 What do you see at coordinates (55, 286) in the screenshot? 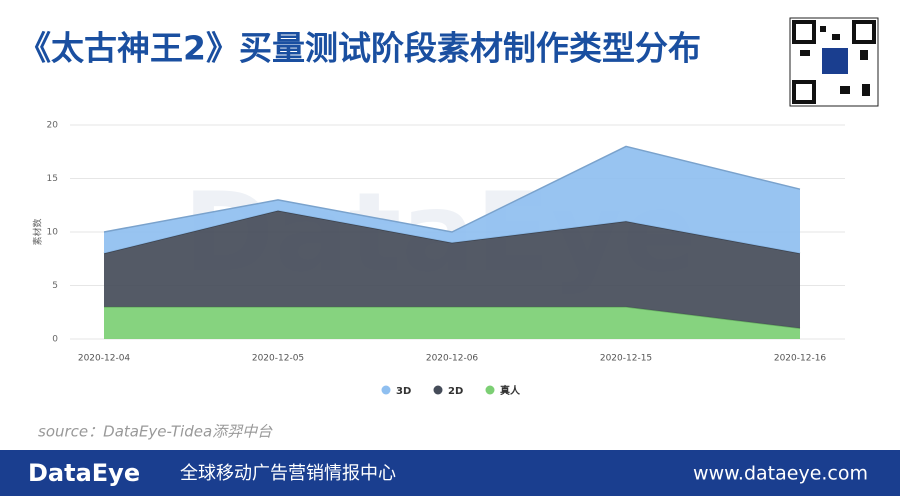
I see `y-tick-label: 5` at bounding box center [55, 286].